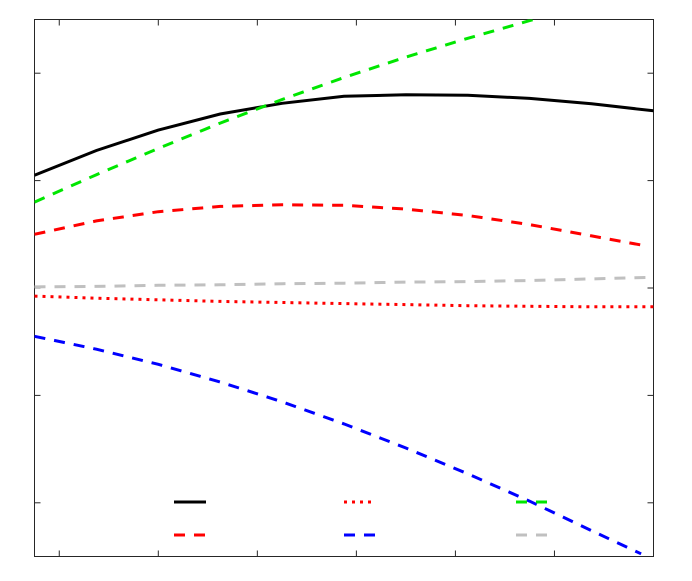 This screenshot has width=692, height=581. I want to click on legend, so click(361, 518).